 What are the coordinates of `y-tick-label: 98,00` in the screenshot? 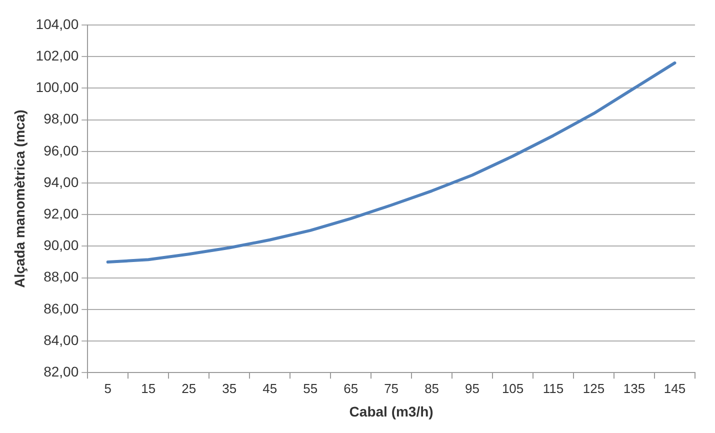 It's located at (61, 118).